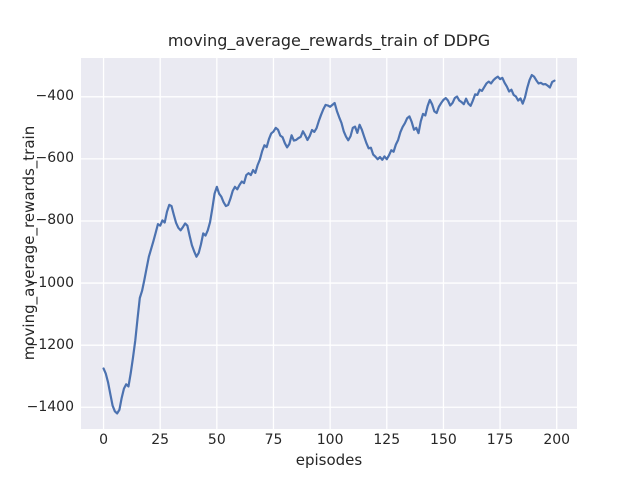  I want to click on x-axis-label: episodes, so click(329, 460).